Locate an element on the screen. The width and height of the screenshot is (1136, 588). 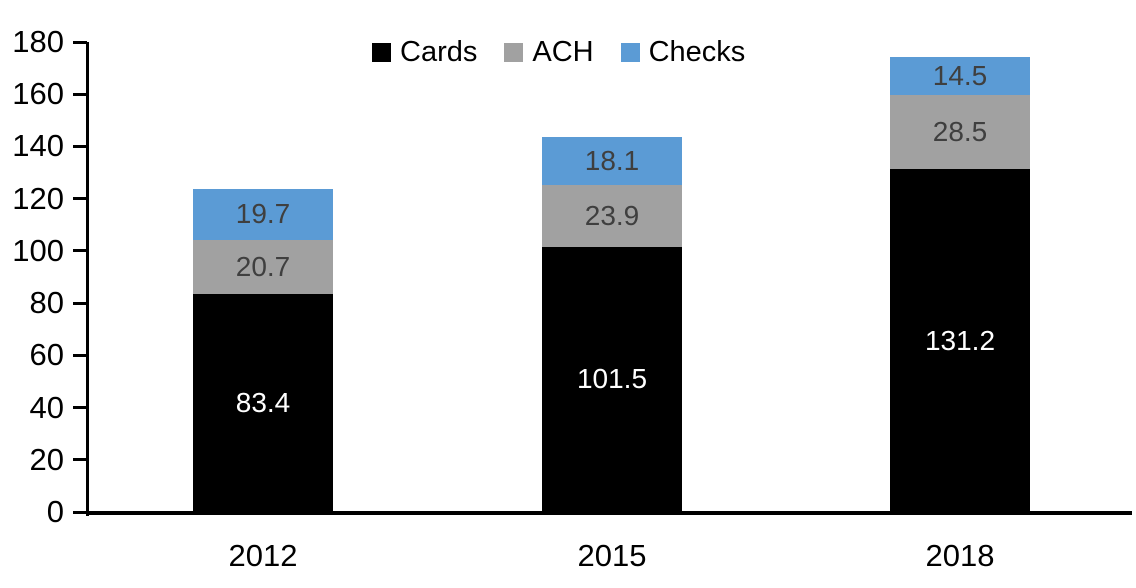
chart-legend: Cards ACH Checks is located at coordinates (558, 52).